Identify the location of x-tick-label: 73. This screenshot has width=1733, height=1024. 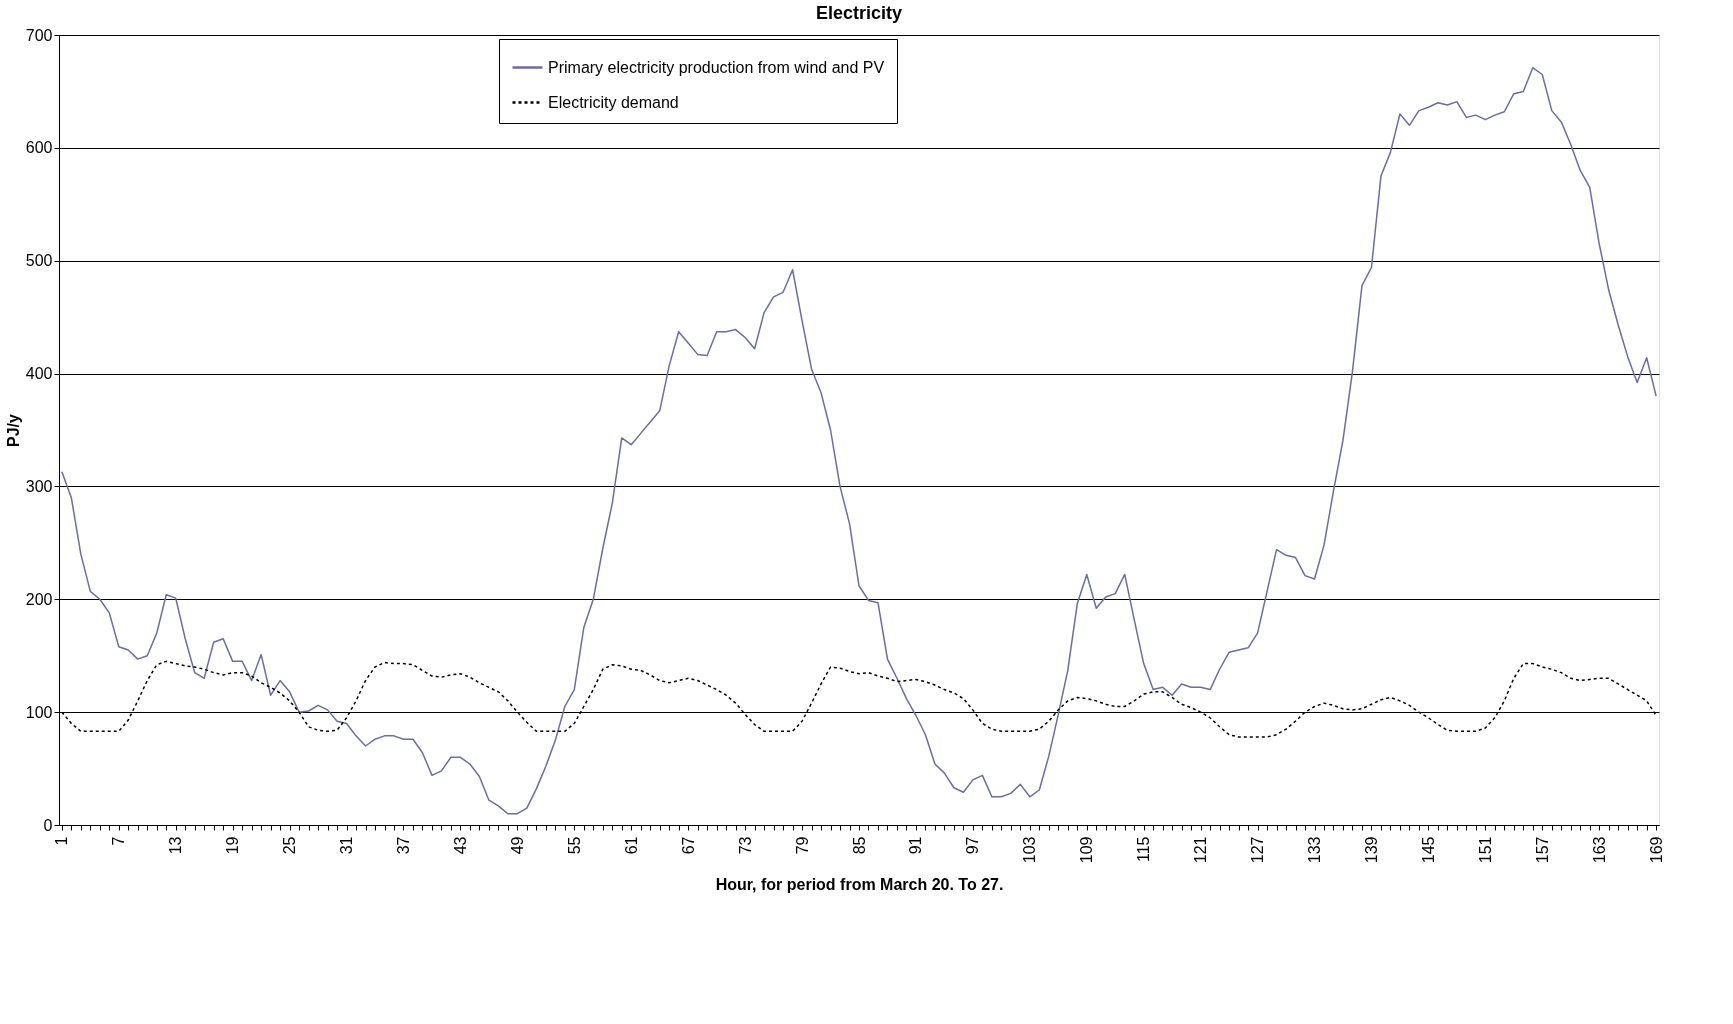
(745, 845).